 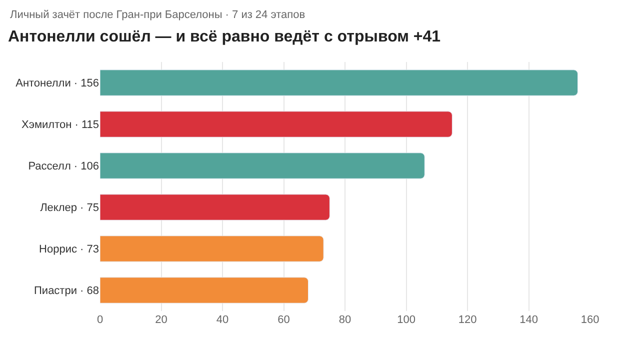 What do you see at coordinates (57, 84) in the screenshot?
I see `y-tick-label: Антонелли · 156` at bounding box center [57, 84].